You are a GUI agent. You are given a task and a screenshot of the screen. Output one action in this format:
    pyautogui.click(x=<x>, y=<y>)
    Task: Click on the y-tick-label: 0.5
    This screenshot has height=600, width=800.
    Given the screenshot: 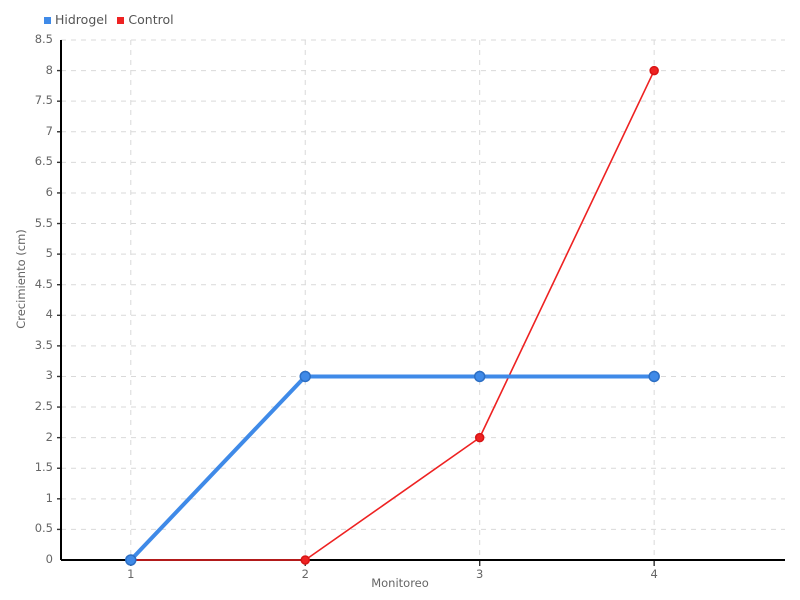 What is the action you would take?
    pyautogui.click(x=43, y=528)
    